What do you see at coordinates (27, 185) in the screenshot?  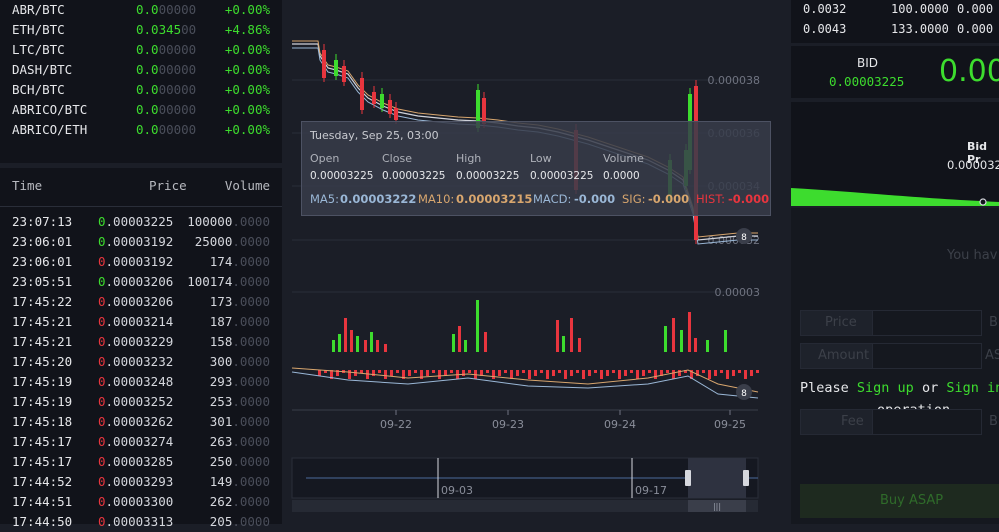 I see `trades-header-time: Time` at bounding box center [27, 185].